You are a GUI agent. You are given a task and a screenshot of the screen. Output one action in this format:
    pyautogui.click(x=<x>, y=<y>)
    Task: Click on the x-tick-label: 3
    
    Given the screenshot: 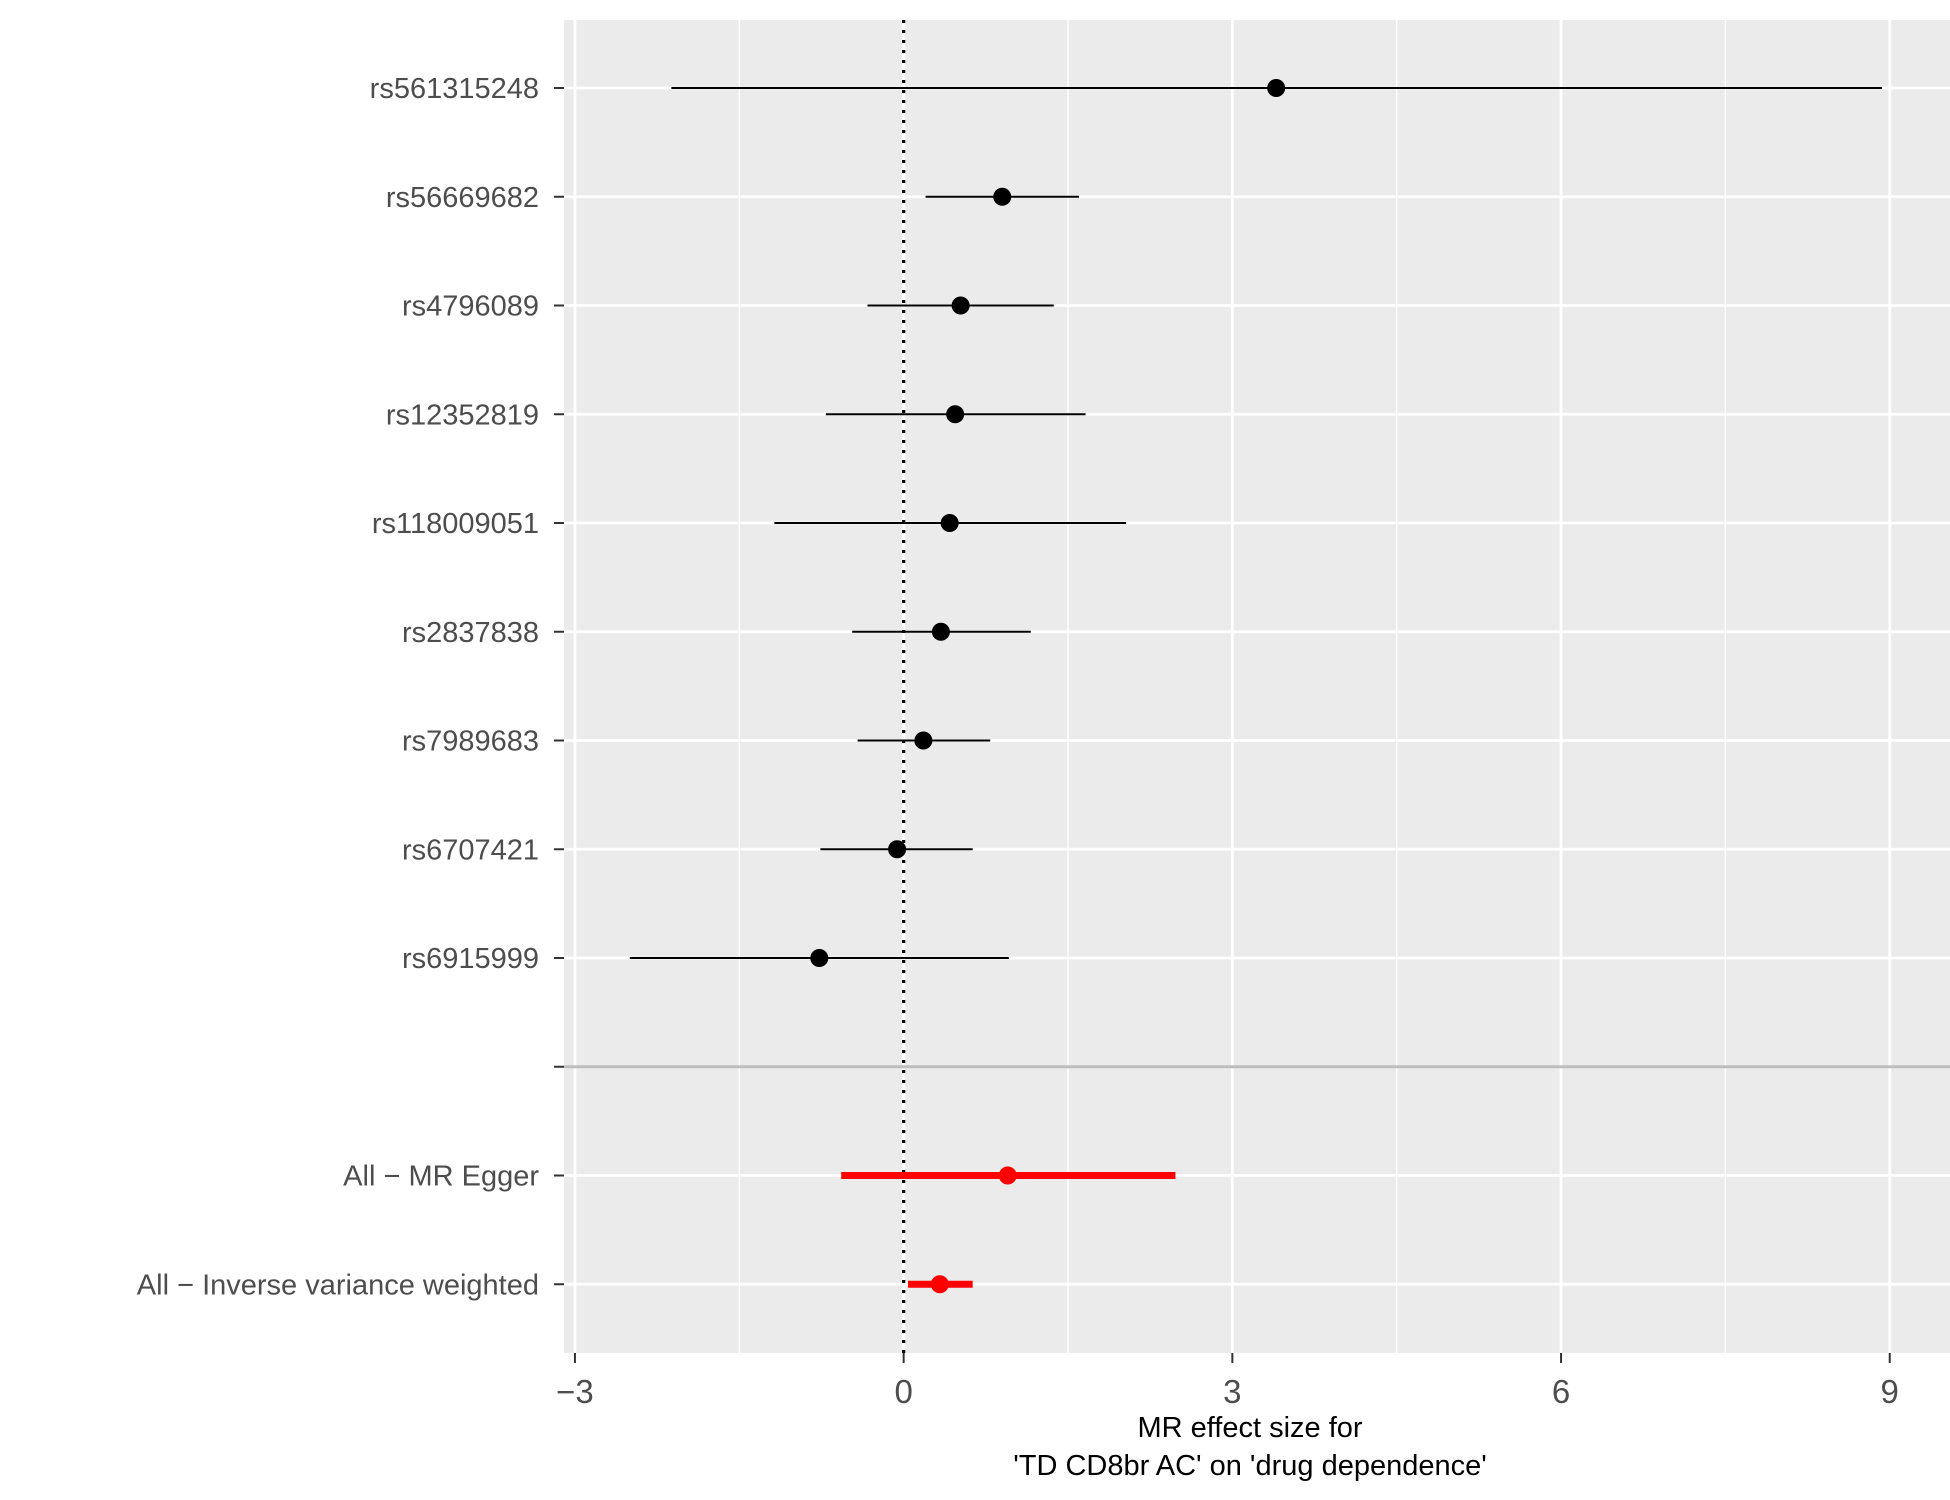 What is the action you would take?
    pyautogui.click(x=1232, y=1391)
    